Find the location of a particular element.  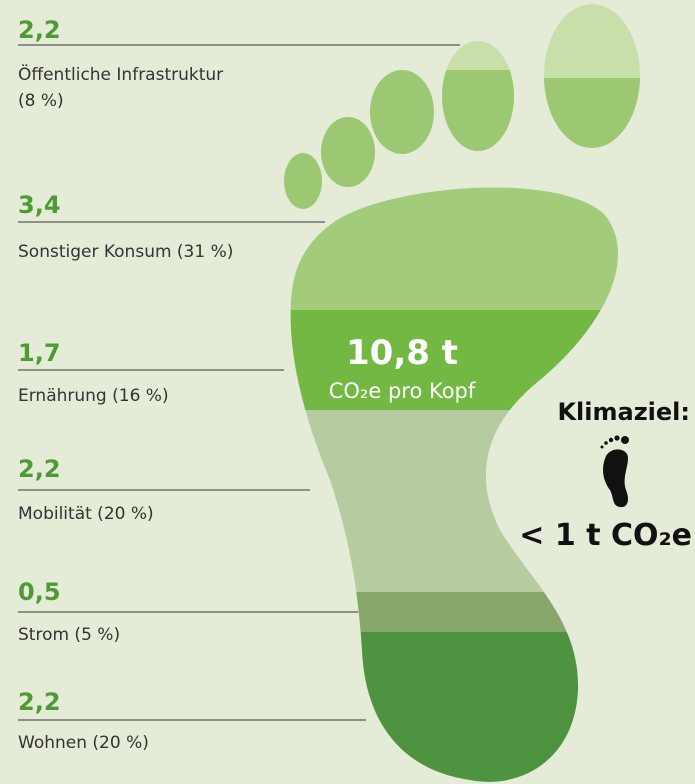

item-value: 1,7 is located at coordinates (39, 353).